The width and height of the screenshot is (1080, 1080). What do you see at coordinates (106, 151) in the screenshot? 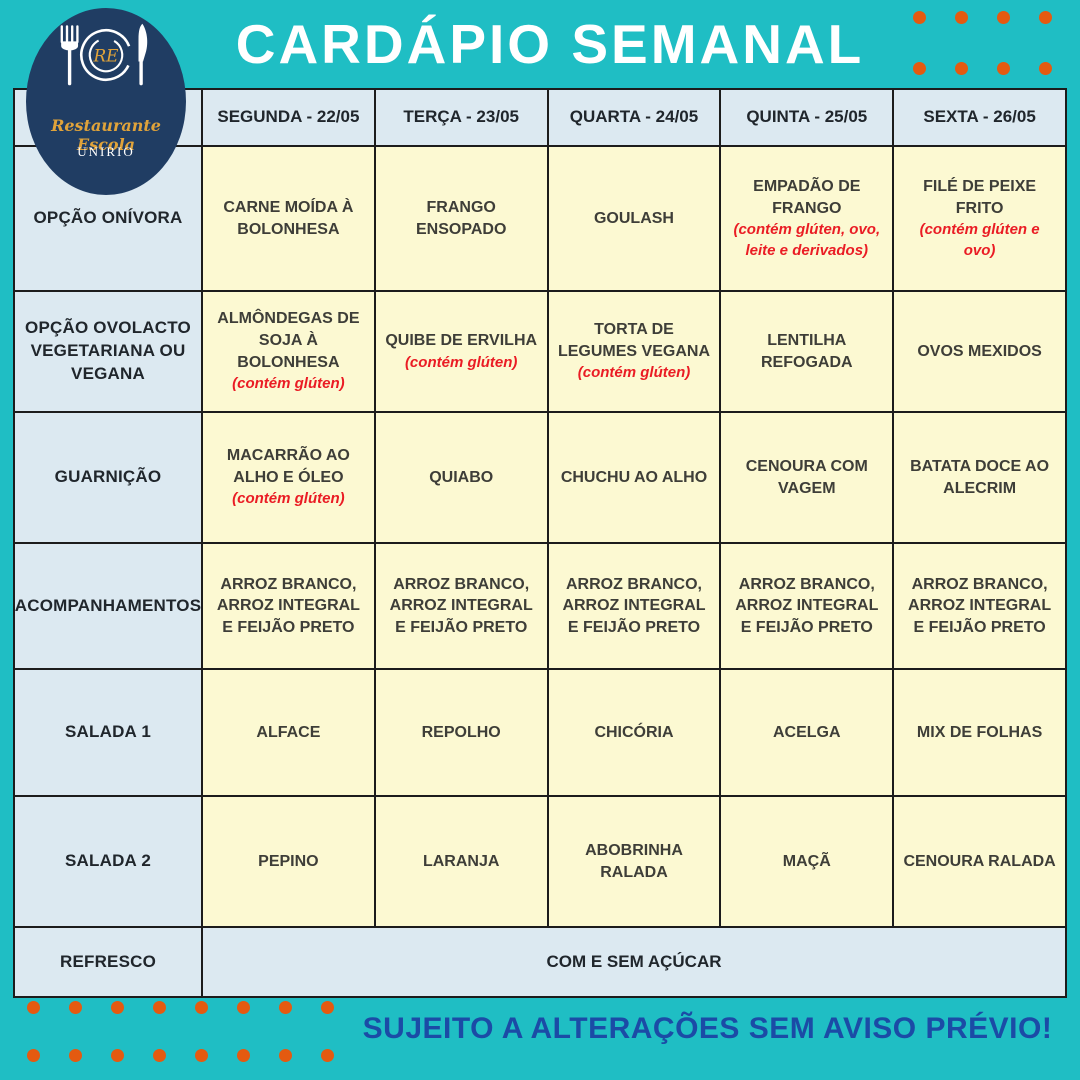
I see `logo-university-name: UNIRIO` at bounding box center [106, 151].